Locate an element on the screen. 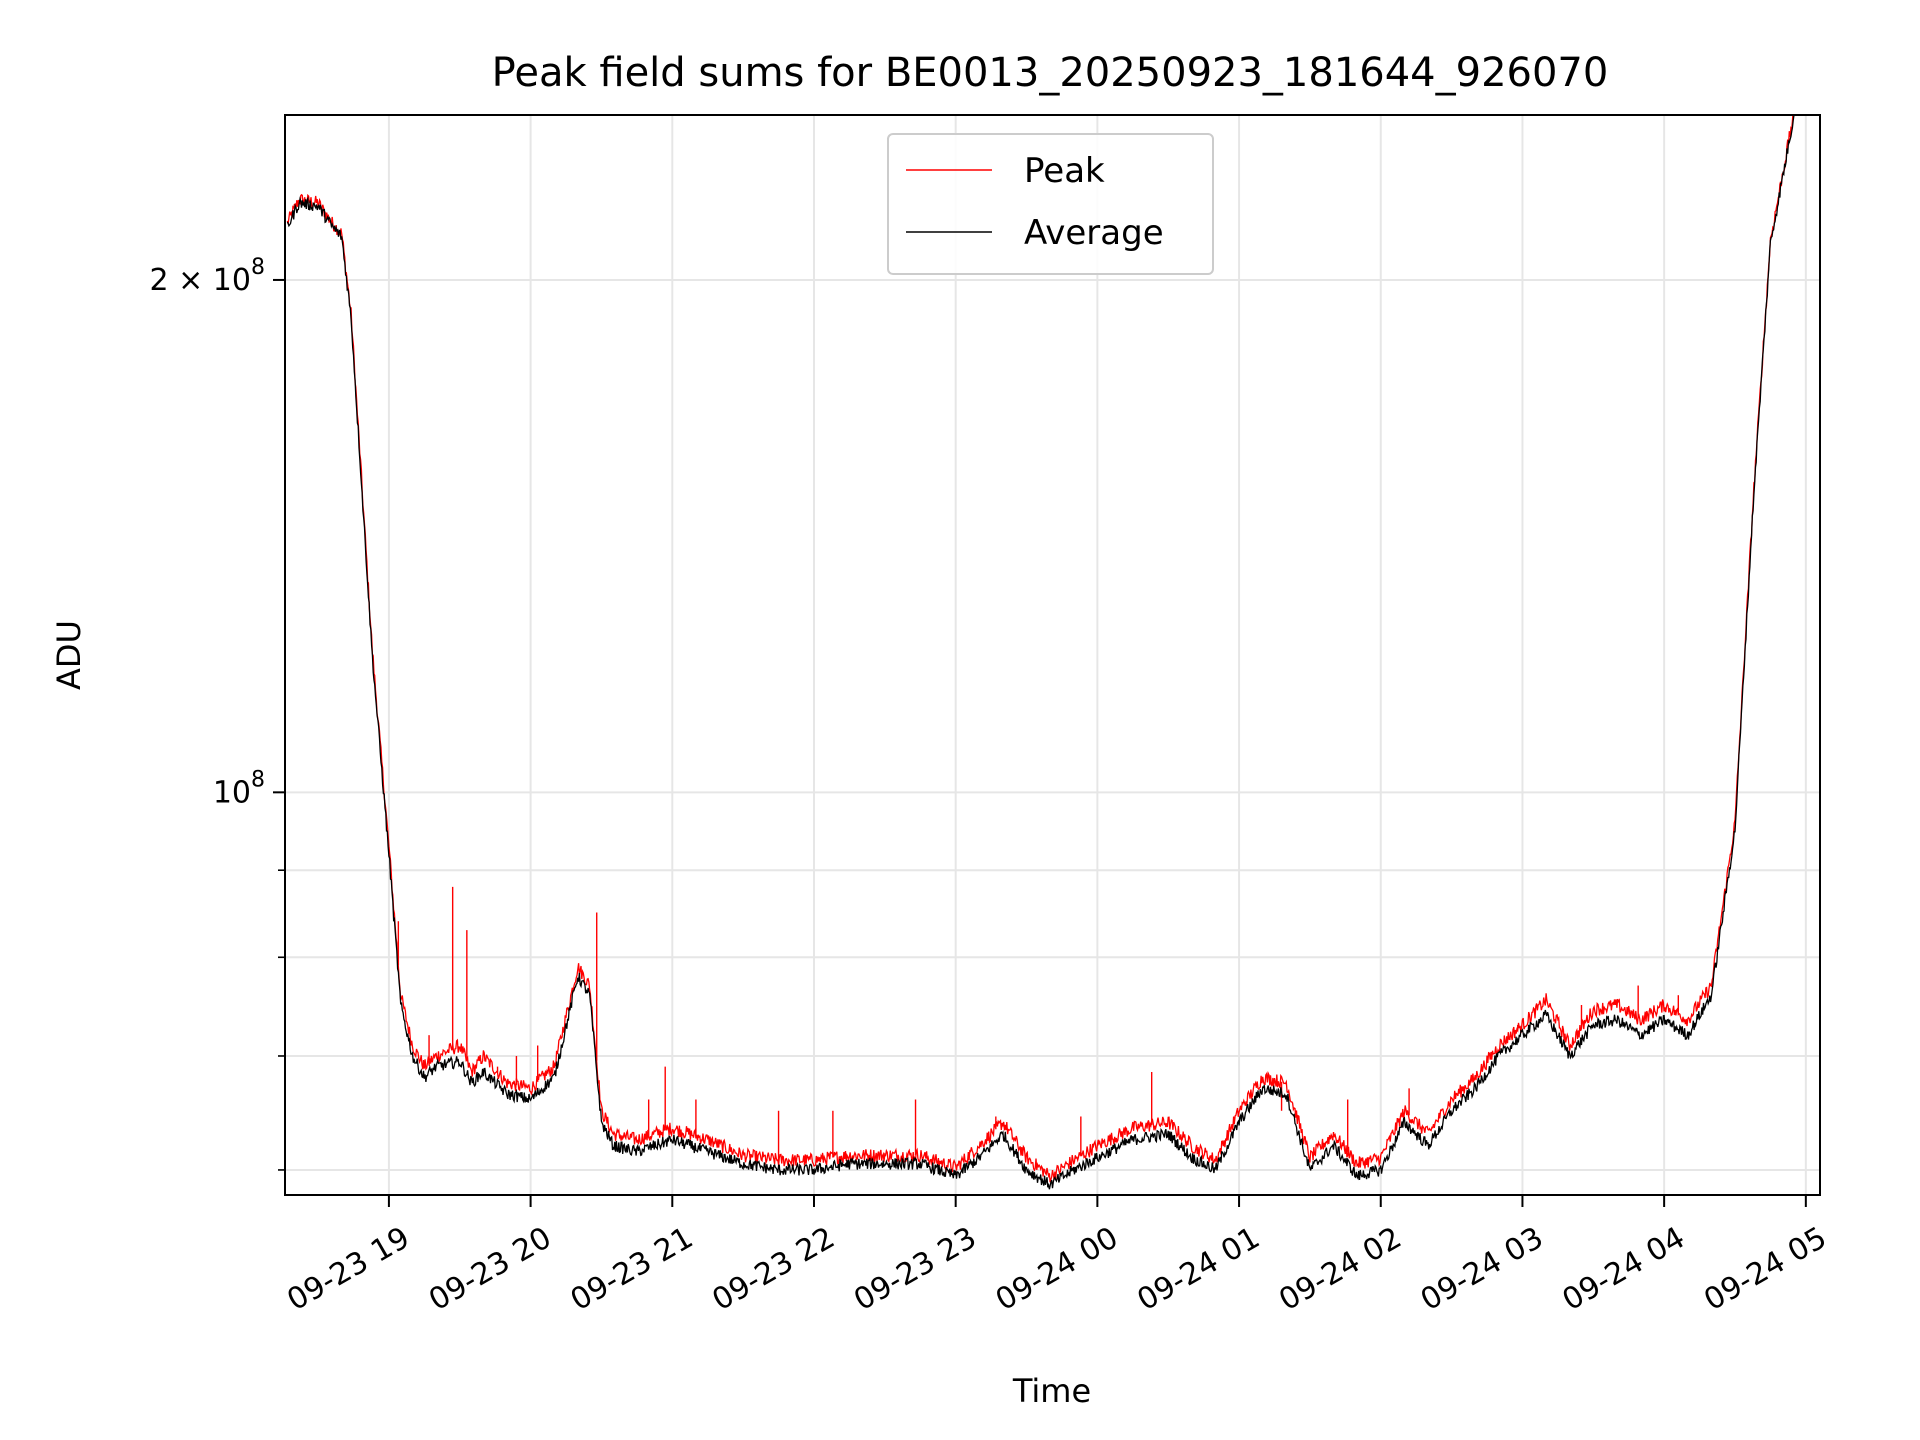 The height and width of the screenshot is (1440, 1920). legend-box is located at coordinates (1050, 204).